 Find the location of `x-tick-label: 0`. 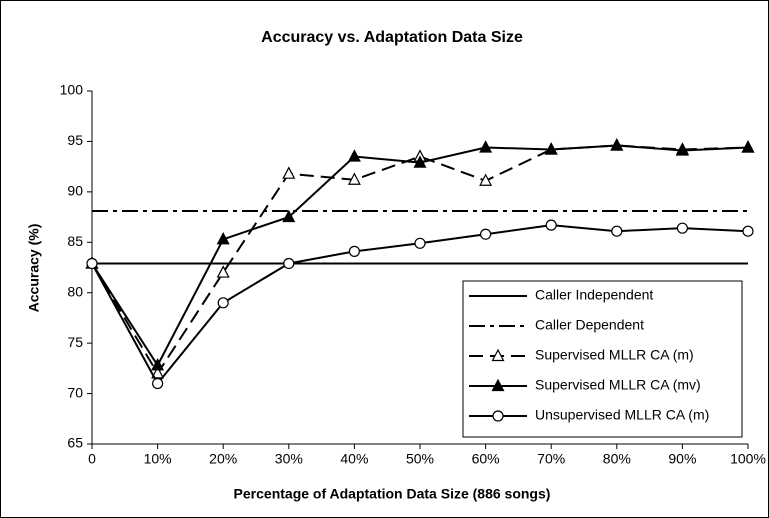

x-tick-label: 0 is located at coordinates (92, 459).